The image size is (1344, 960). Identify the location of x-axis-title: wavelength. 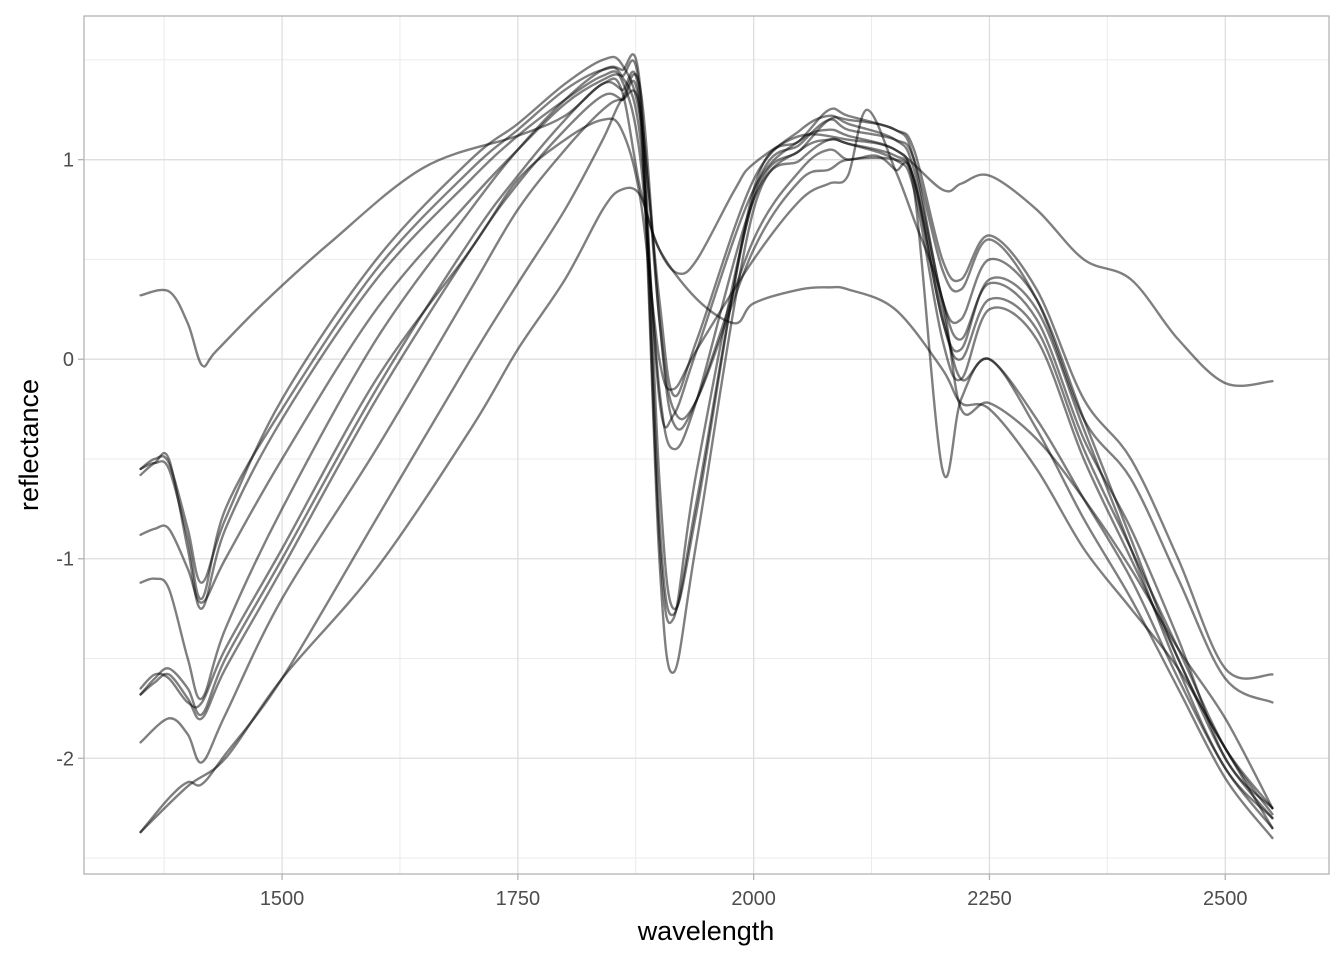
(706, 931).